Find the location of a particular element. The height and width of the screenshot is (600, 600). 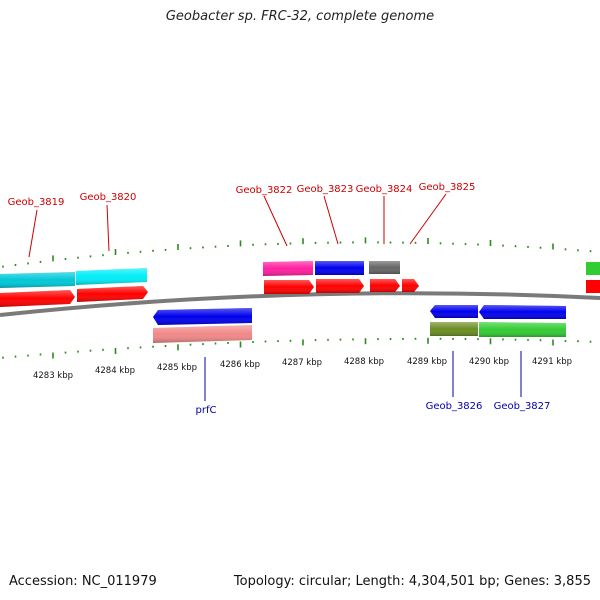

scale-label-4287: 4287 kbp is located at coordinates (302, 363).